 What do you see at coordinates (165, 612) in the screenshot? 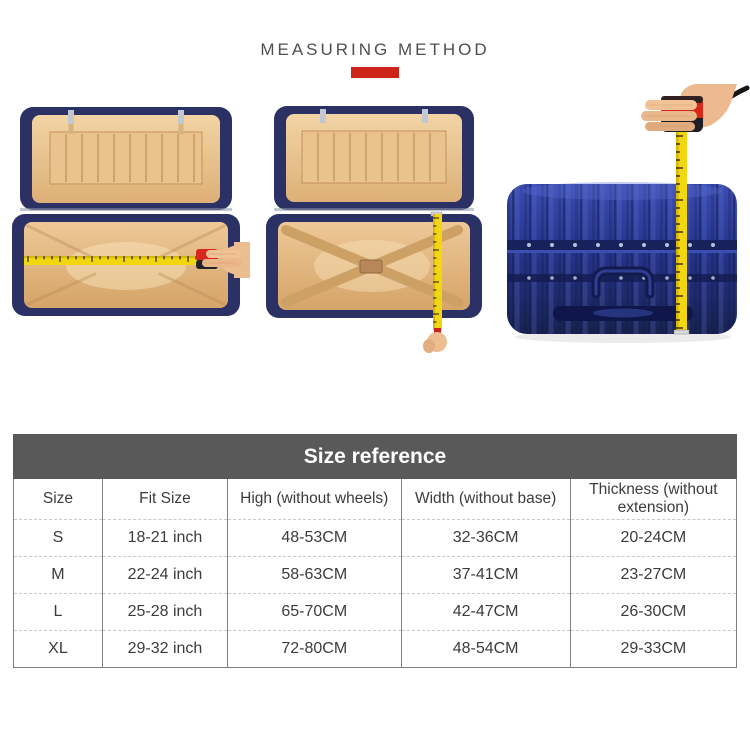
I see `table-cell: 25-28 inch` at bounding box center [165, 612].